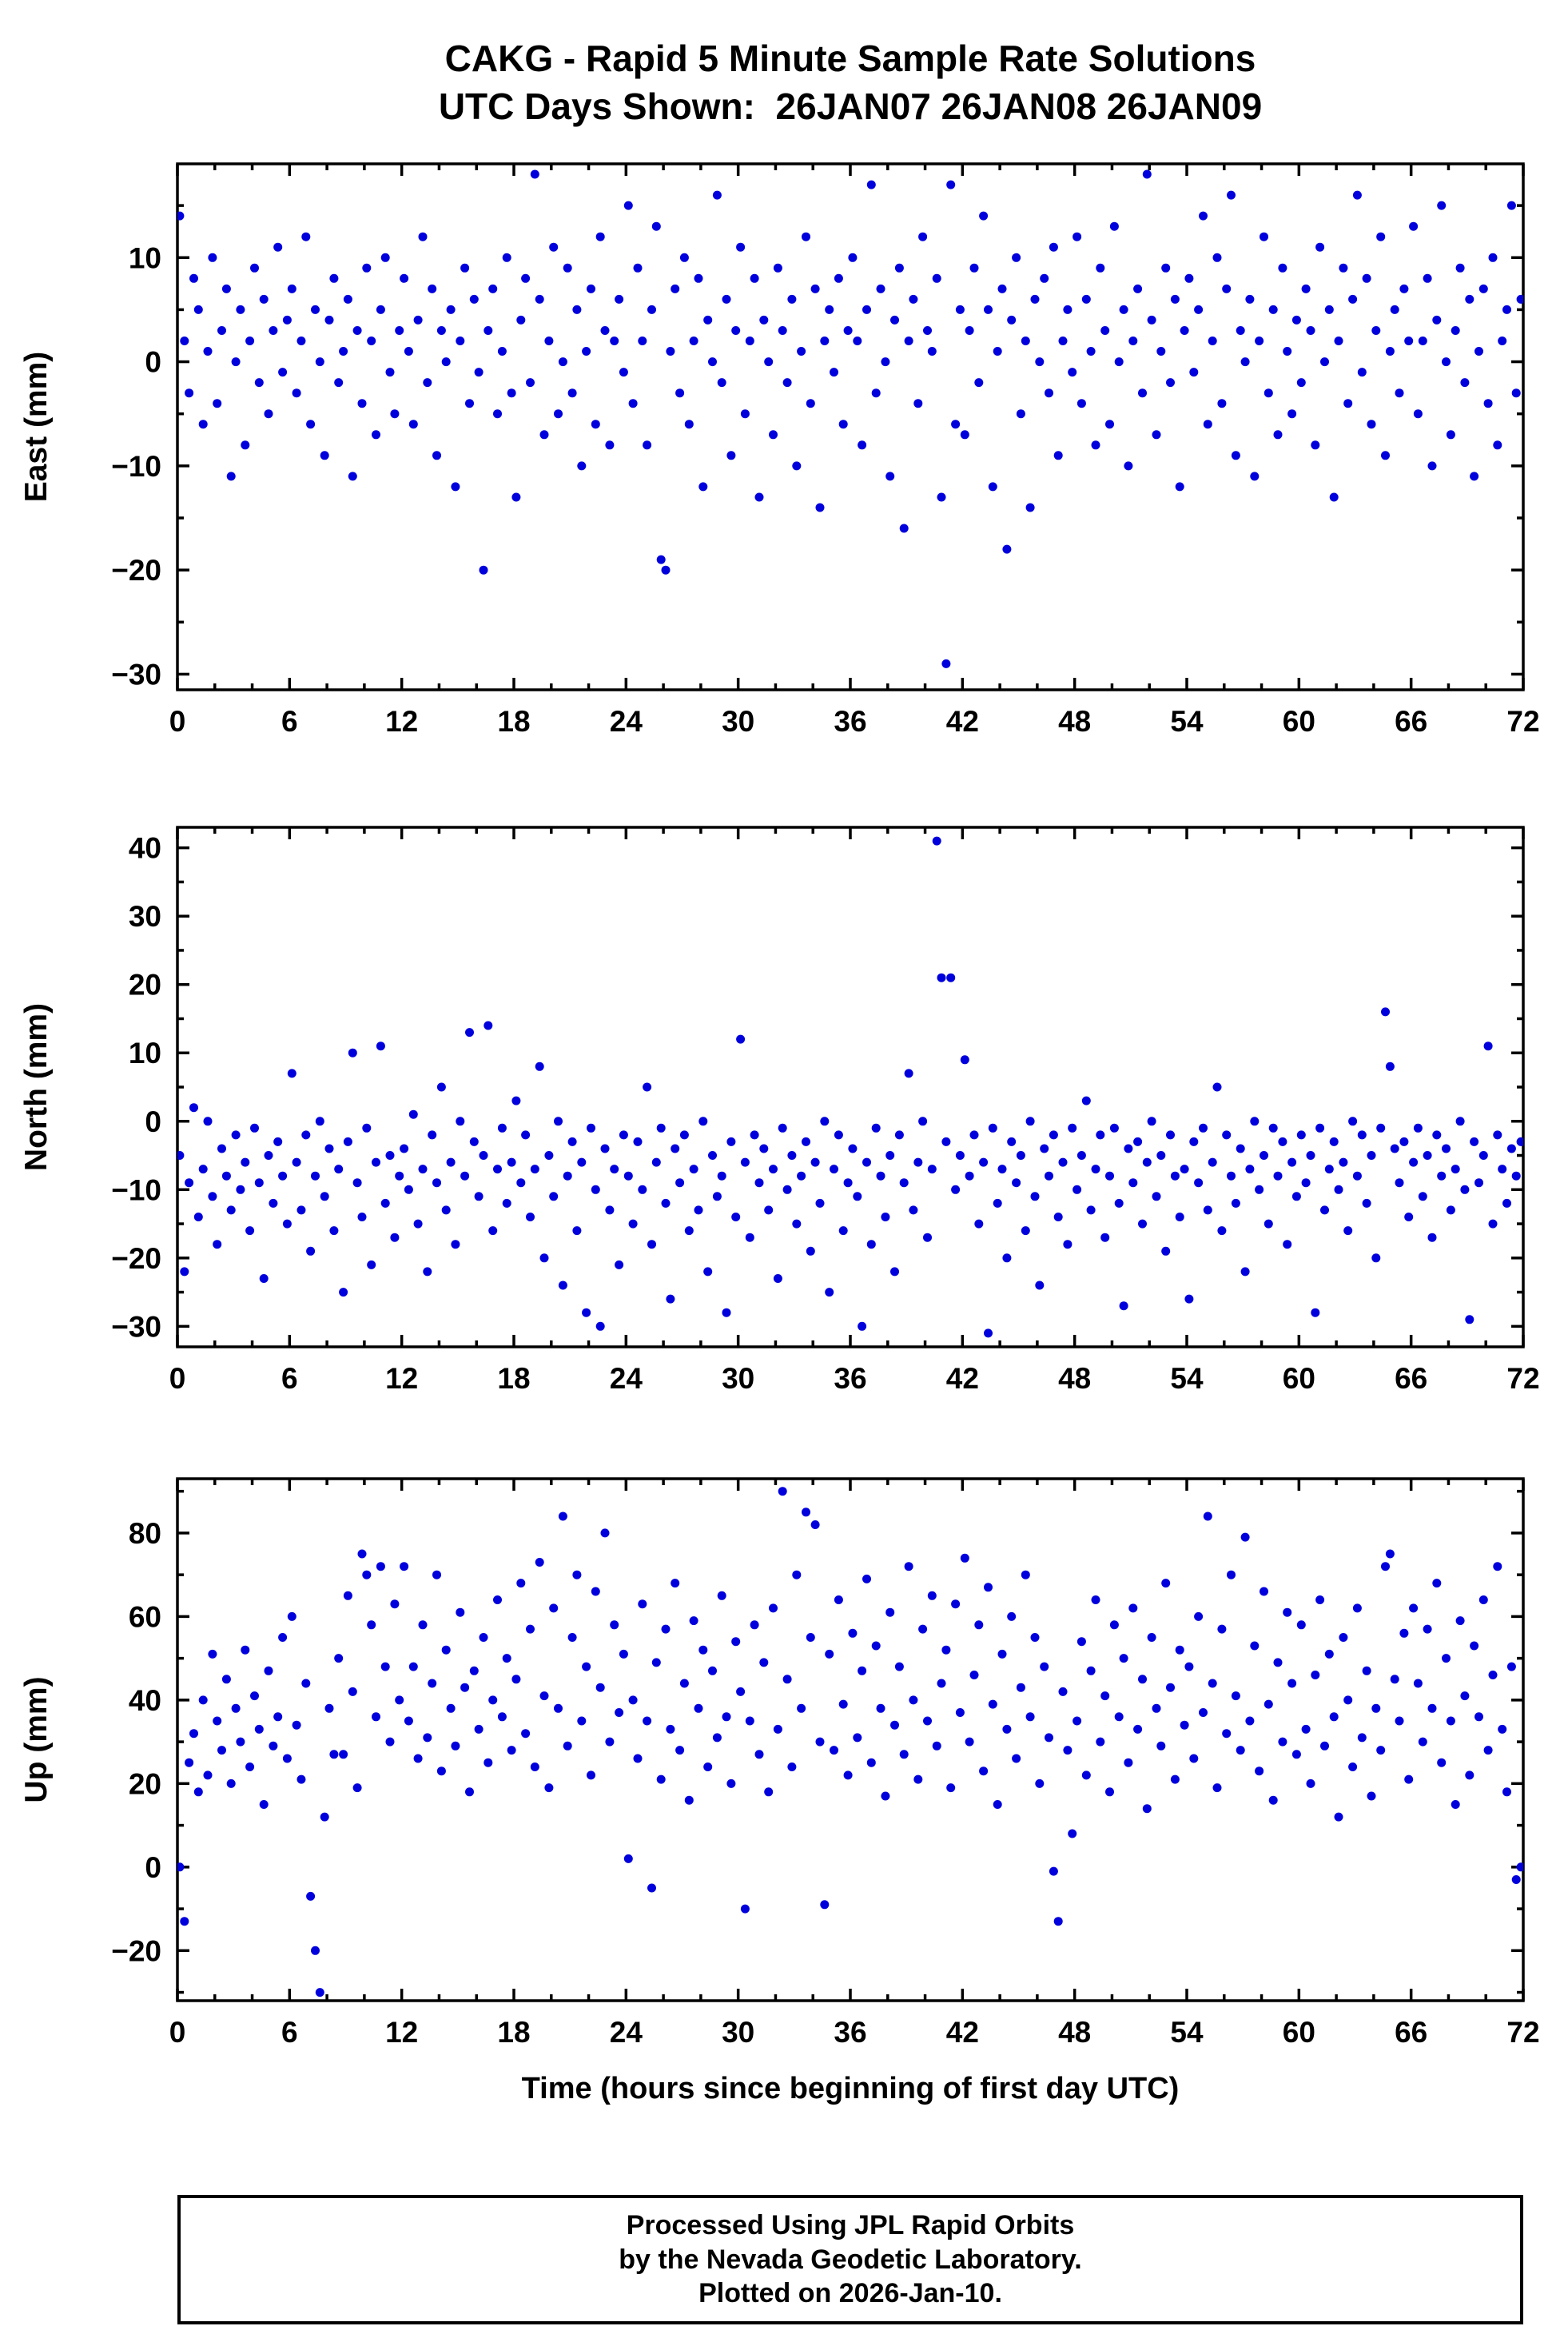 The width and height of the screenshot is (1568, 2346). I want to click on footer-line-2: by the Nevada Geodetic Laboratory., so click(850, 2260).